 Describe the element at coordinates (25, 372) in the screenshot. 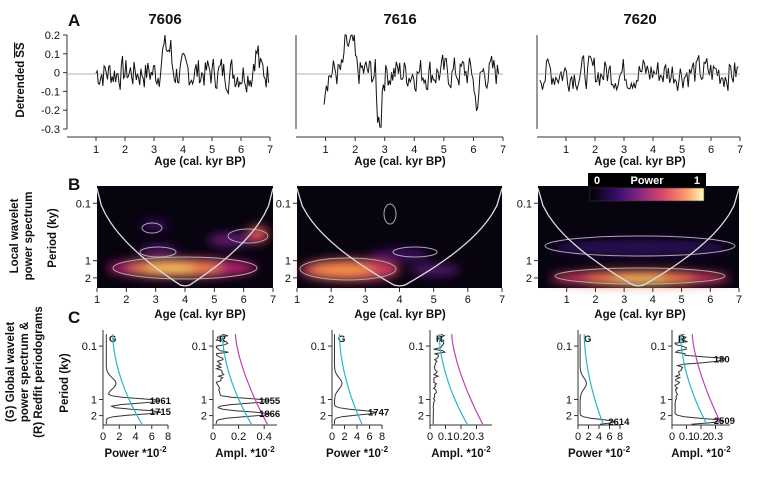

I see `global-ylabel-line2: power spectrum &` at that location.